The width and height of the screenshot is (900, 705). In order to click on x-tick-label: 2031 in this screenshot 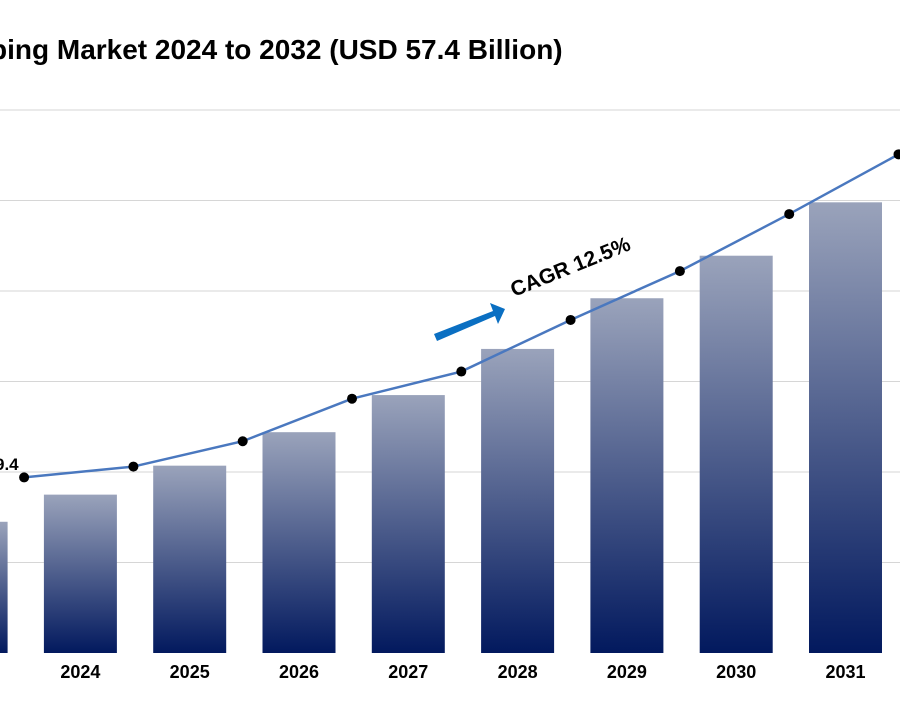, I will do `click(845, 672)`.